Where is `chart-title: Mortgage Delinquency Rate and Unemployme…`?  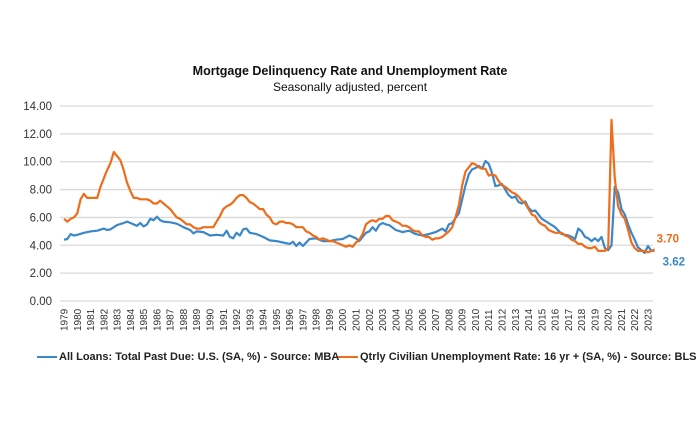
chart-title: Mortgage Delinquency Rate and Unemployme… is located at coordinates (350, 71).